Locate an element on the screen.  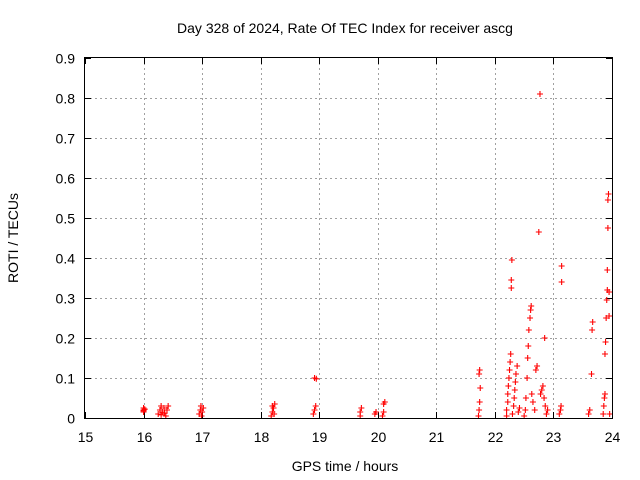
x-tick-label: 24 is located at coordinates (613, 437).